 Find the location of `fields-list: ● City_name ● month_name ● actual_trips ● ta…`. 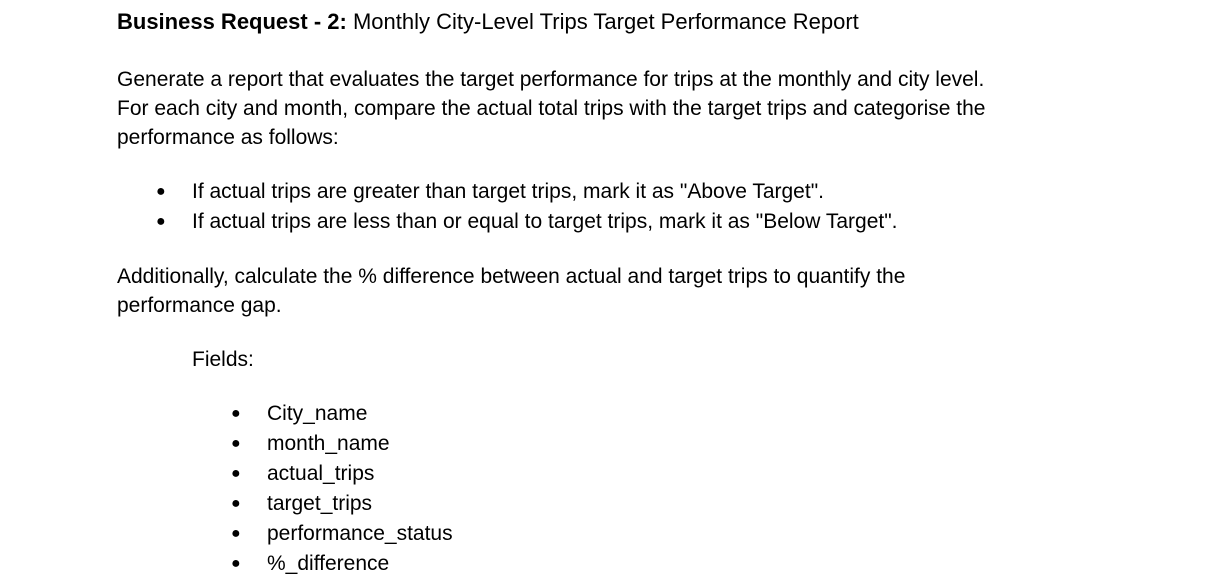

fields-list: ● City_name ● month_name ● actual_trips ● ta… is located at coordinates (342, 489).